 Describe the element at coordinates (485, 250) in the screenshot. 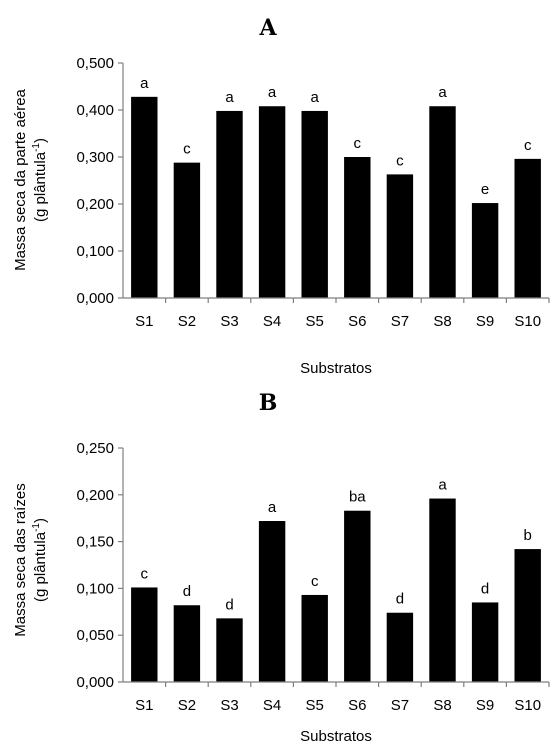

I see `chart-a-bar-s9` at that location.